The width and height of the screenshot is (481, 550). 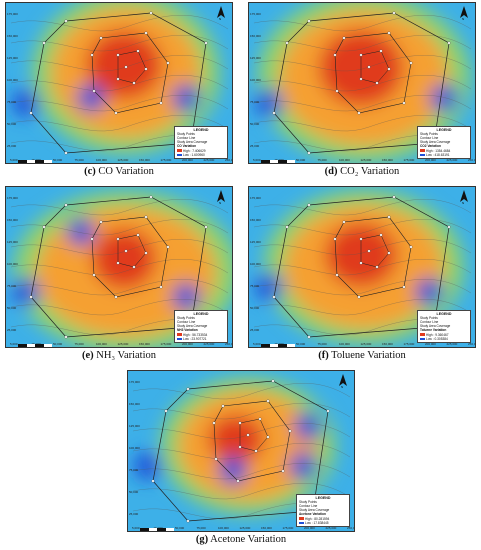 What do you see at coordinates (209, 344) in the screenshot?
I see `x-tick-label: 225,000` at bounding box center [209, 344].